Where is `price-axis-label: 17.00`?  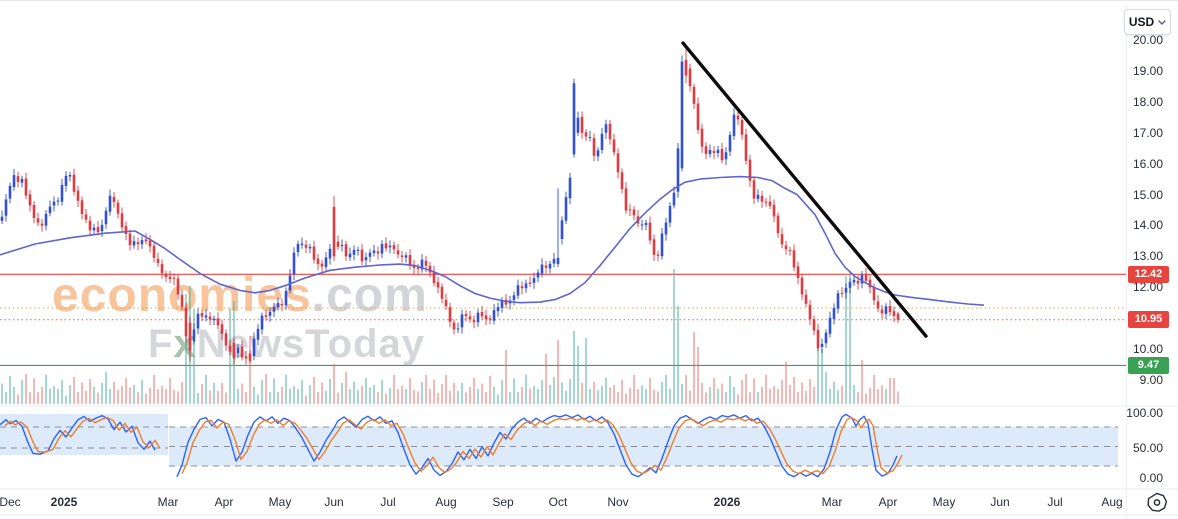 price-axis-label: 17.00 is located at coordinates (1147, 132).